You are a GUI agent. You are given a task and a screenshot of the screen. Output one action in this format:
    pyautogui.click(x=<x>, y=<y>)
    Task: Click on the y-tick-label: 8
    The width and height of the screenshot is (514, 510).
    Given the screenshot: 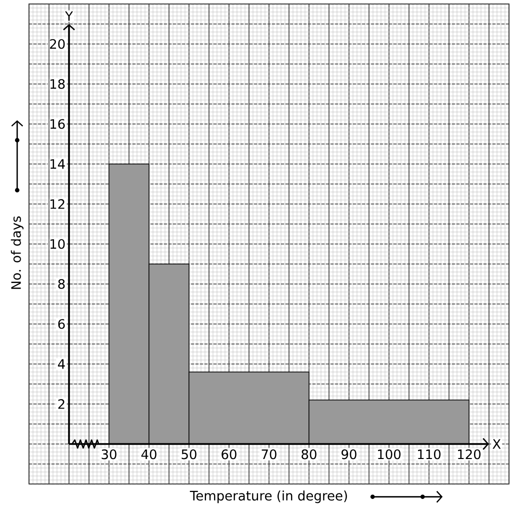 What is the action you would take?
    pyautogui.click(x=61, y=284)
    